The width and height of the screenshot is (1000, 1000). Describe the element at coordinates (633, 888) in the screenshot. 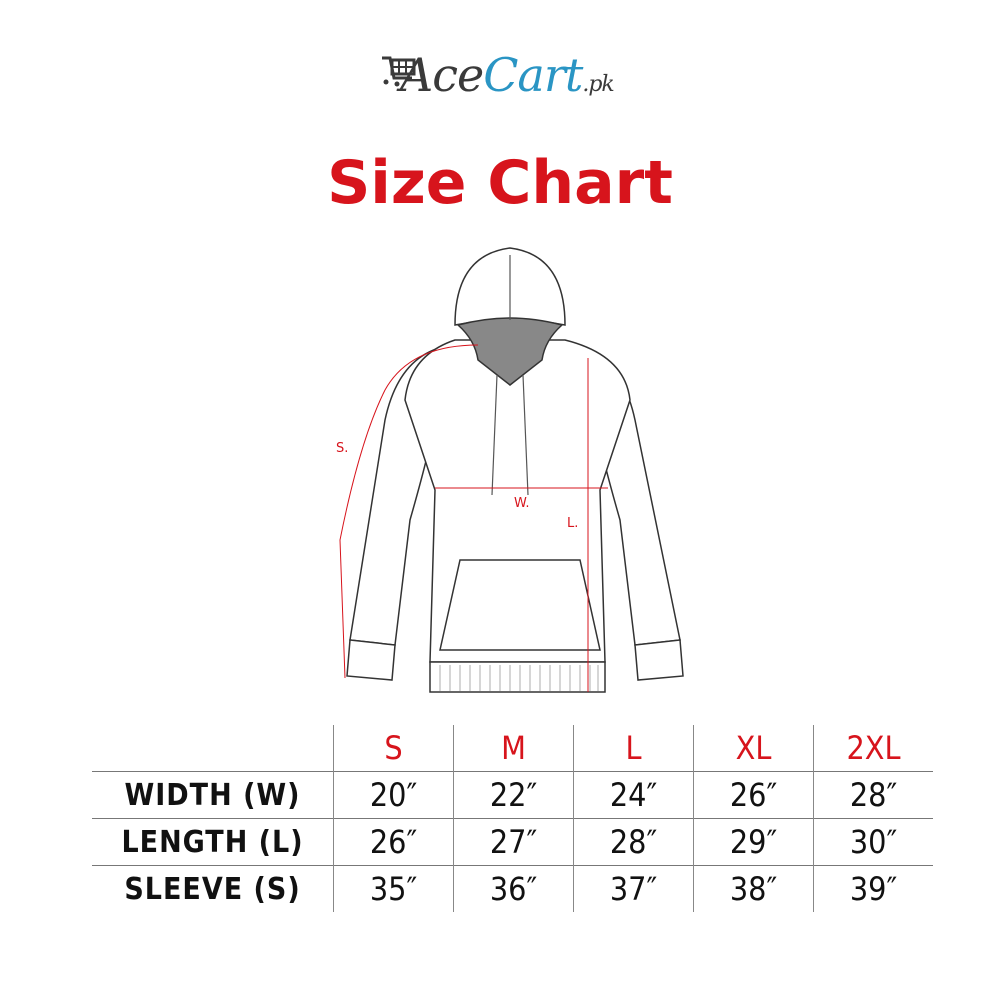

I see `cell: 37″` at that location.